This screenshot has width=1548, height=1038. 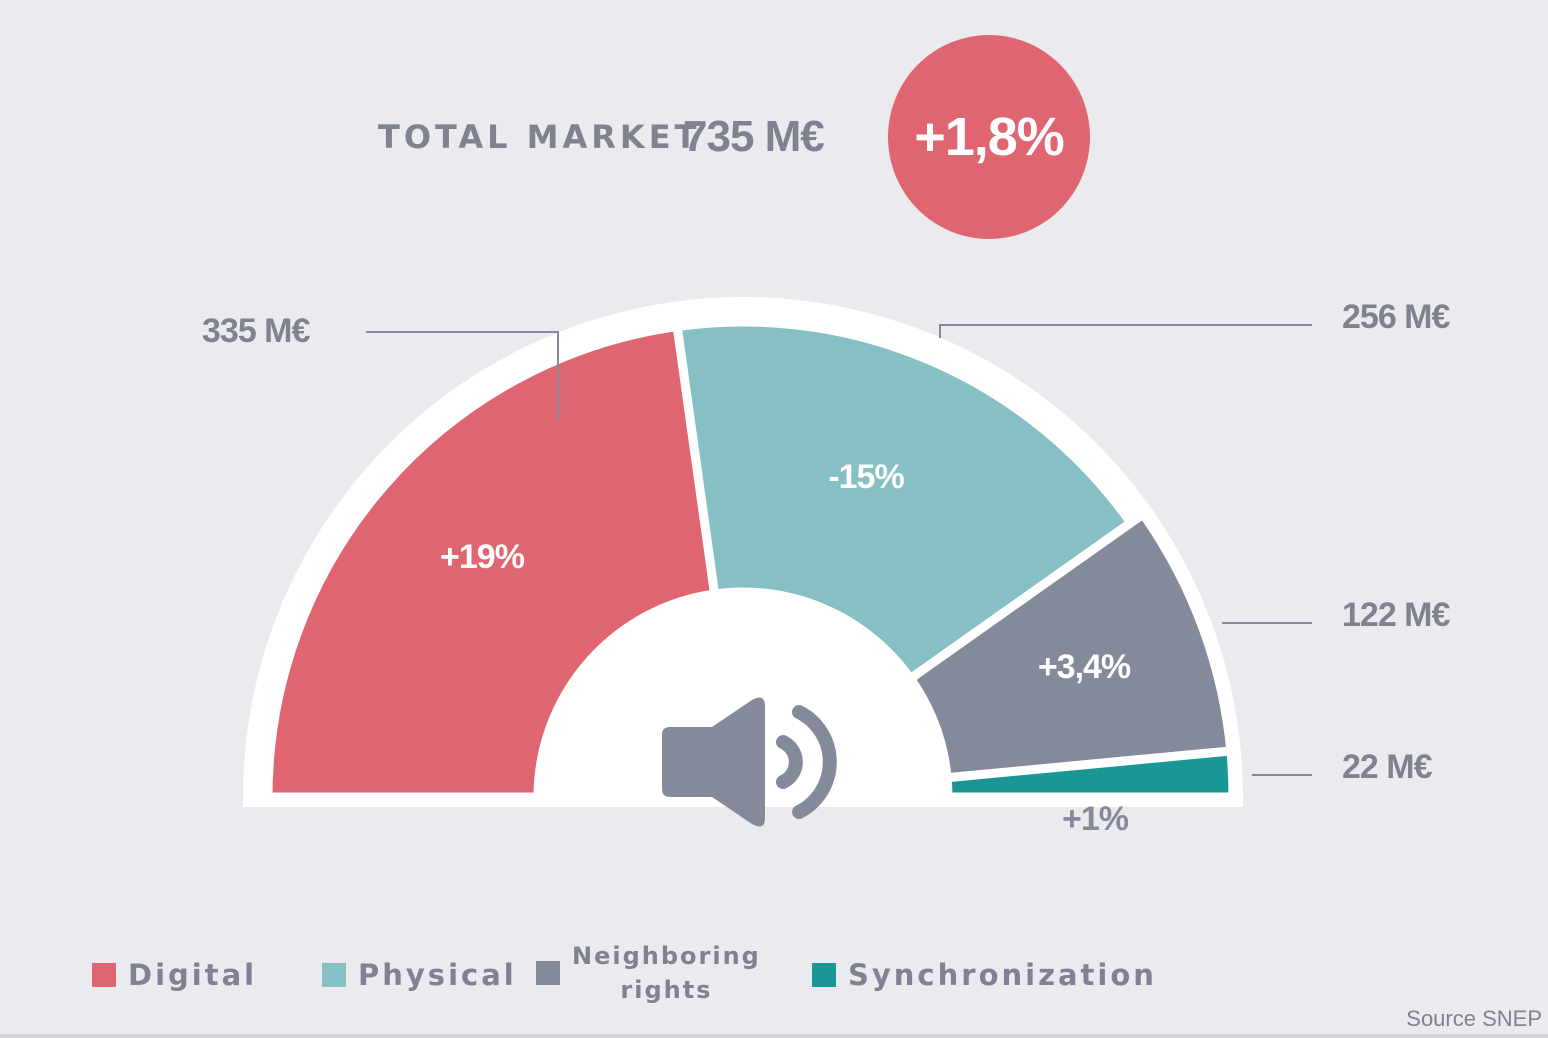 I want to click on legend-swatch-physical, so click(x=334, y=975).